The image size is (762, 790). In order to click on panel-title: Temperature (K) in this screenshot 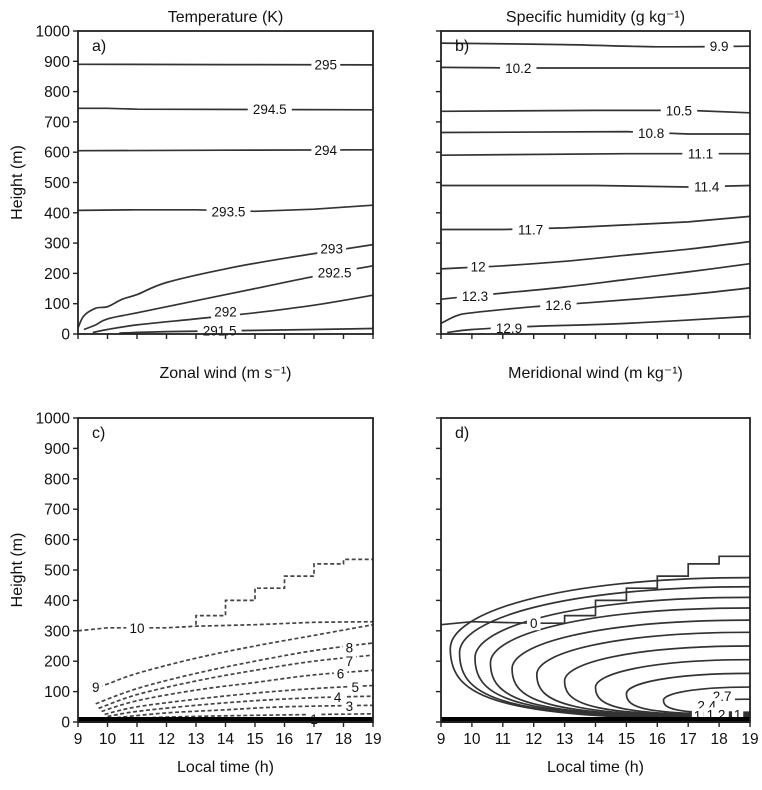, I will do `click(226, 17)`.